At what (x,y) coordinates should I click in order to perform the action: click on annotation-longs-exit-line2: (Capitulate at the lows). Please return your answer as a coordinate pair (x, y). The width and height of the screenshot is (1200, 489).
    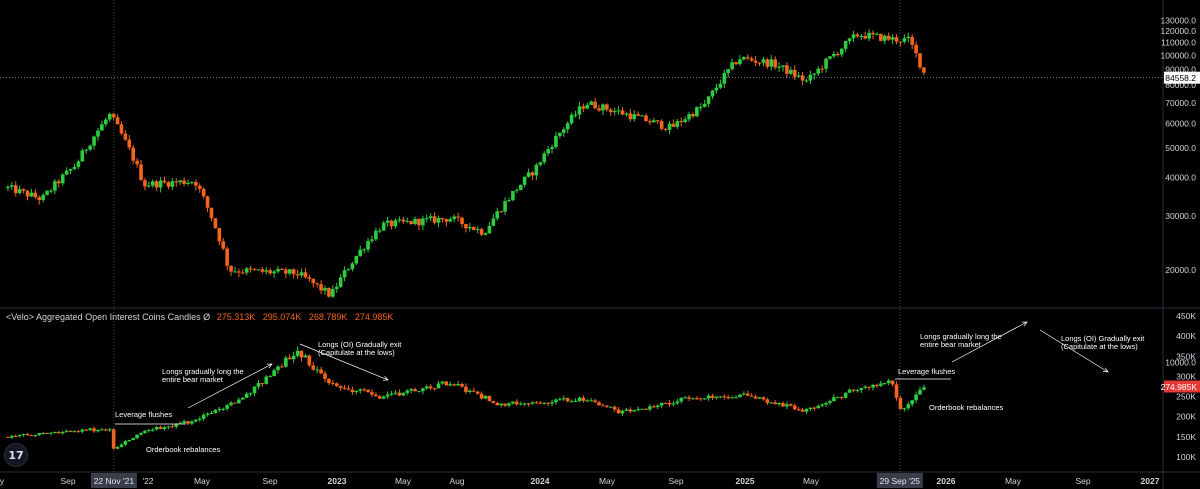
    Looking at the image, I should click on (356, 352).